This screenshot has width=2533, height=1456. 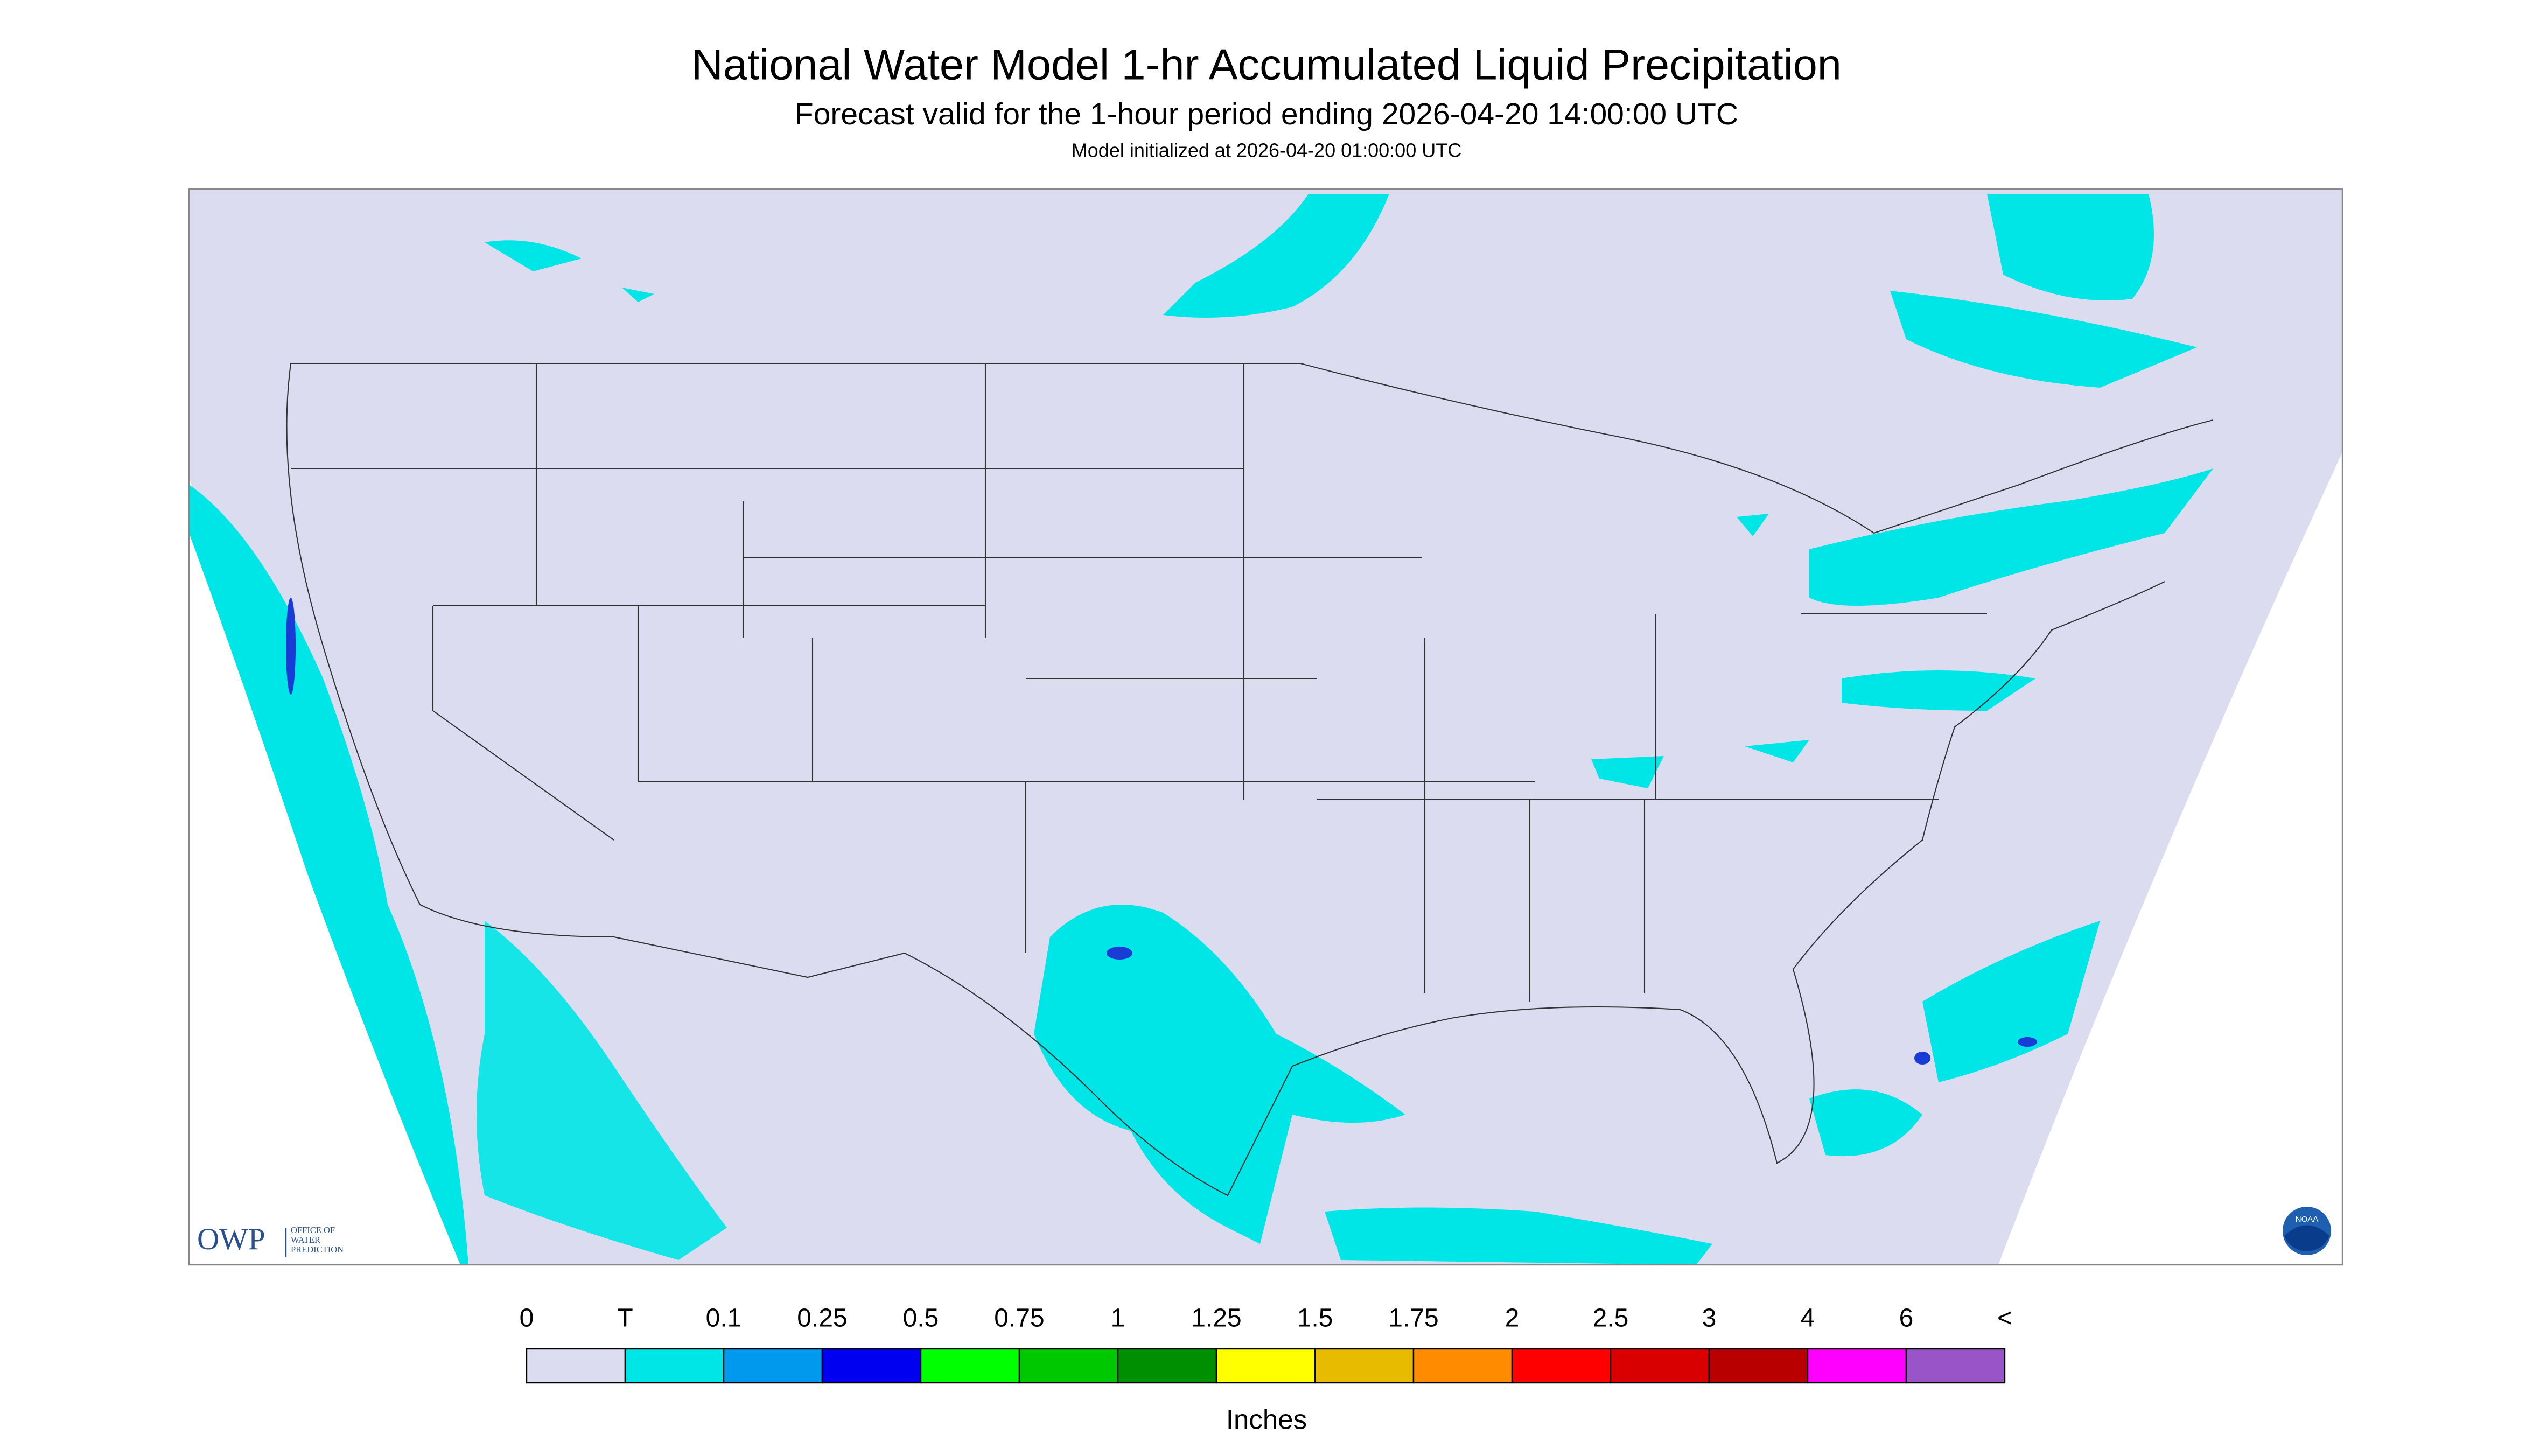 I want to click on colorbar-label: 6, so click(x=1907, y=1318).